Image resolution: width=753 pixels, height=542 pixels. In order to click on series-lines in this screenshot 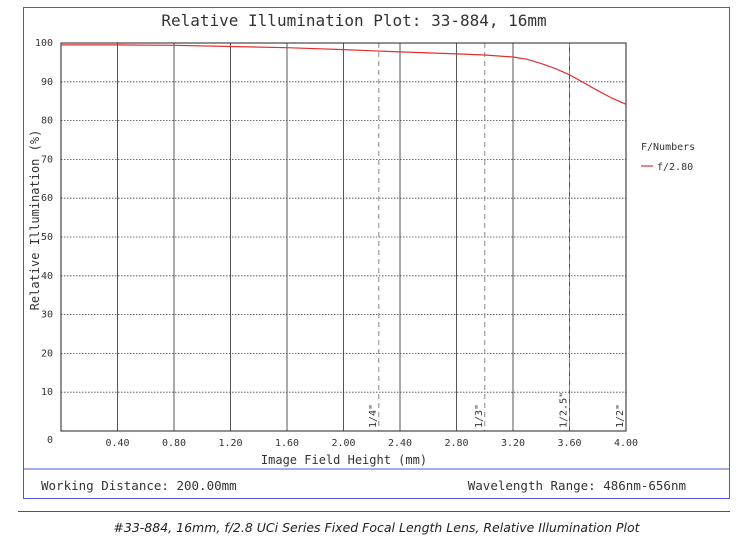, I will do `click(344, 74)`.